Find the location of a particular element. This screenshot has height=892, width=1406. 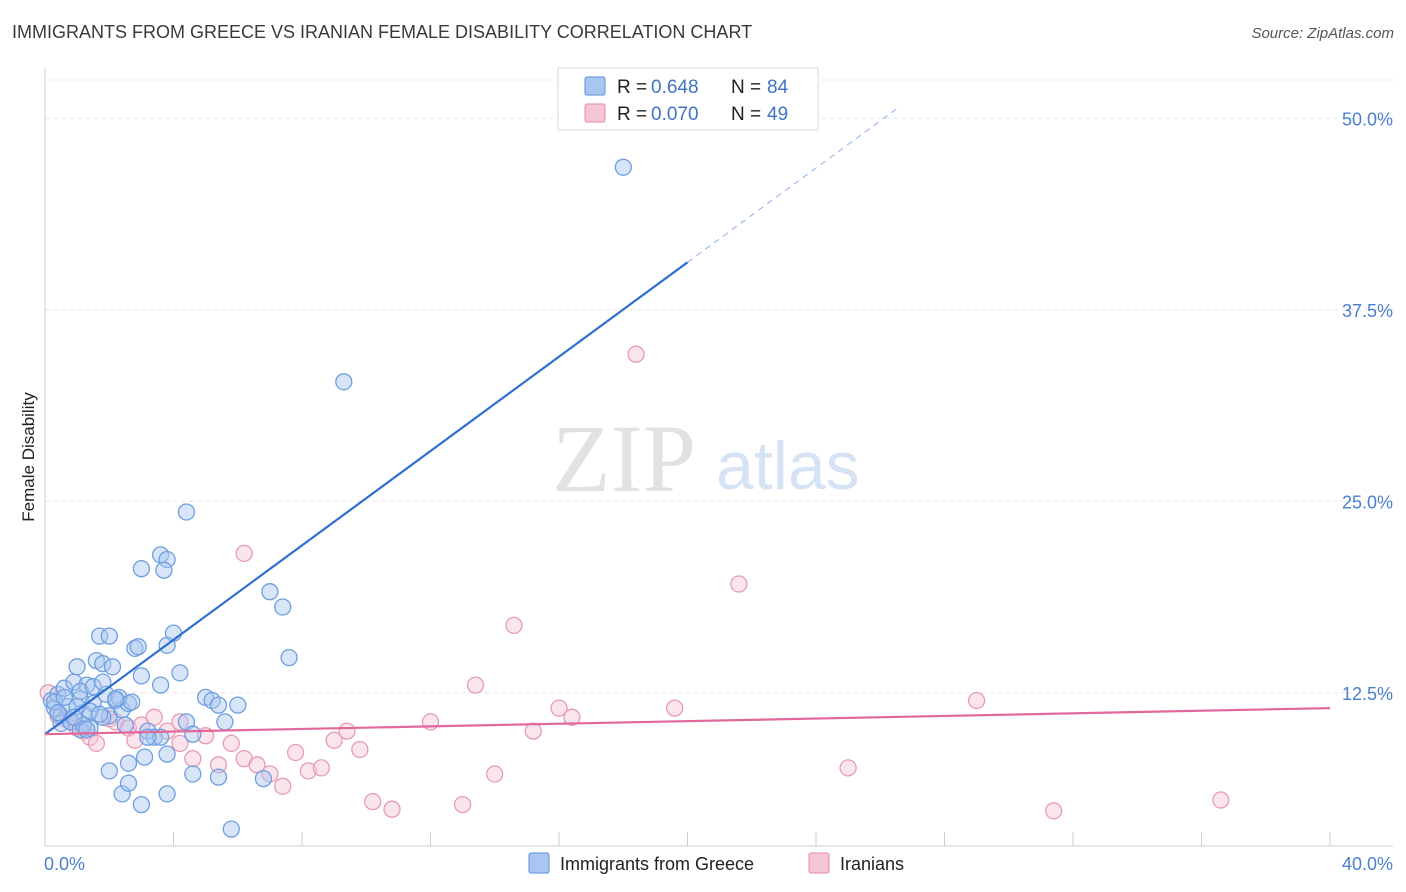

x-tick-label-min: 0.0% is located at coordinates (64, 864).